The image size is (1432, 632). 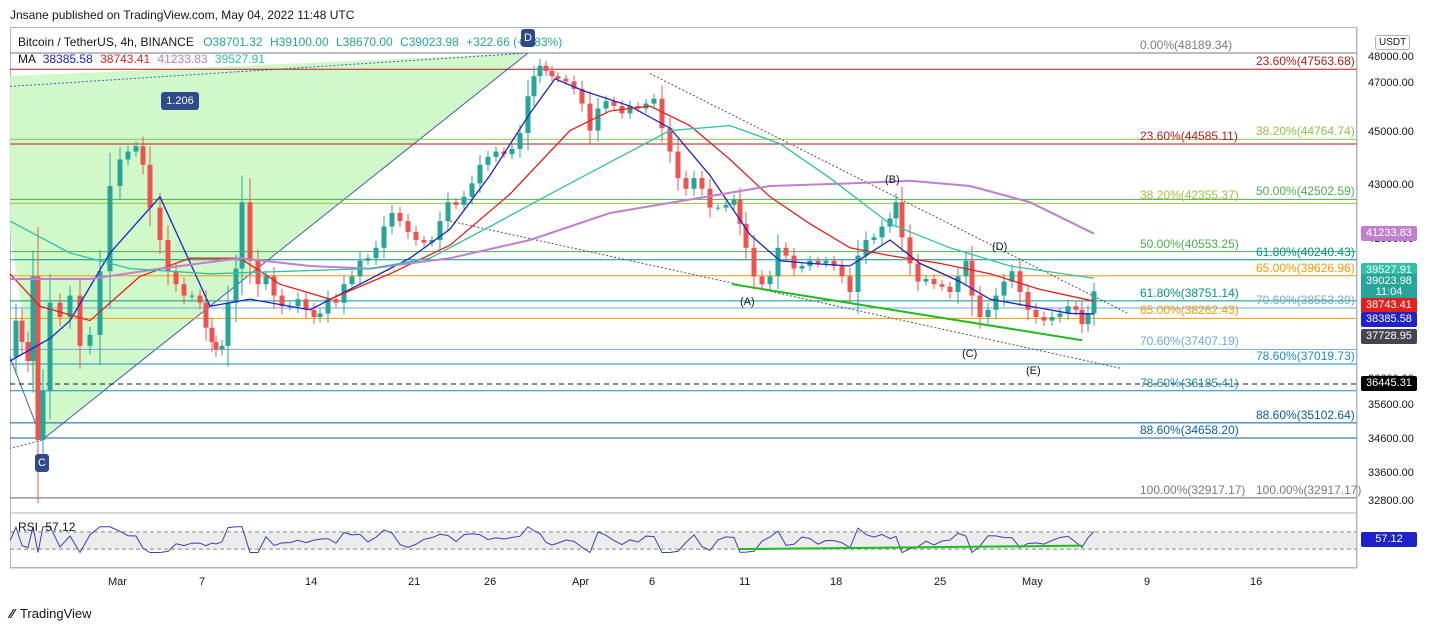 I want to click on ohlc-change: +322.66 (+0.83%), so click(x=514, y=42).